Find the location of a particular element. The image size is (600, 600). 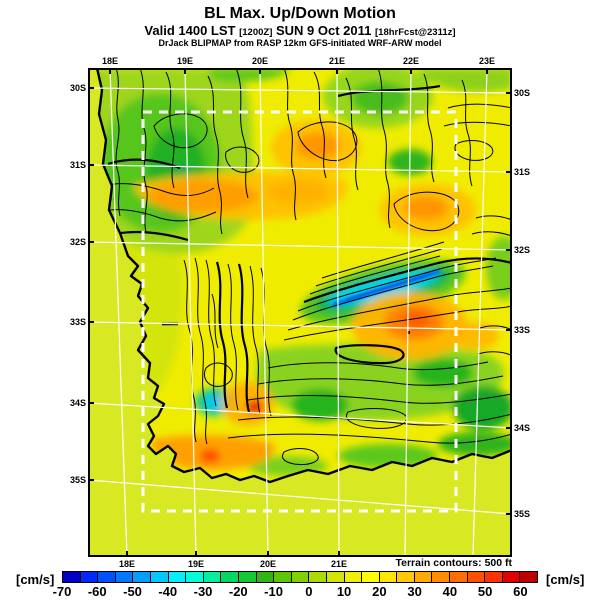

lat-label-right: 35S is located at coordinates (522, 514).